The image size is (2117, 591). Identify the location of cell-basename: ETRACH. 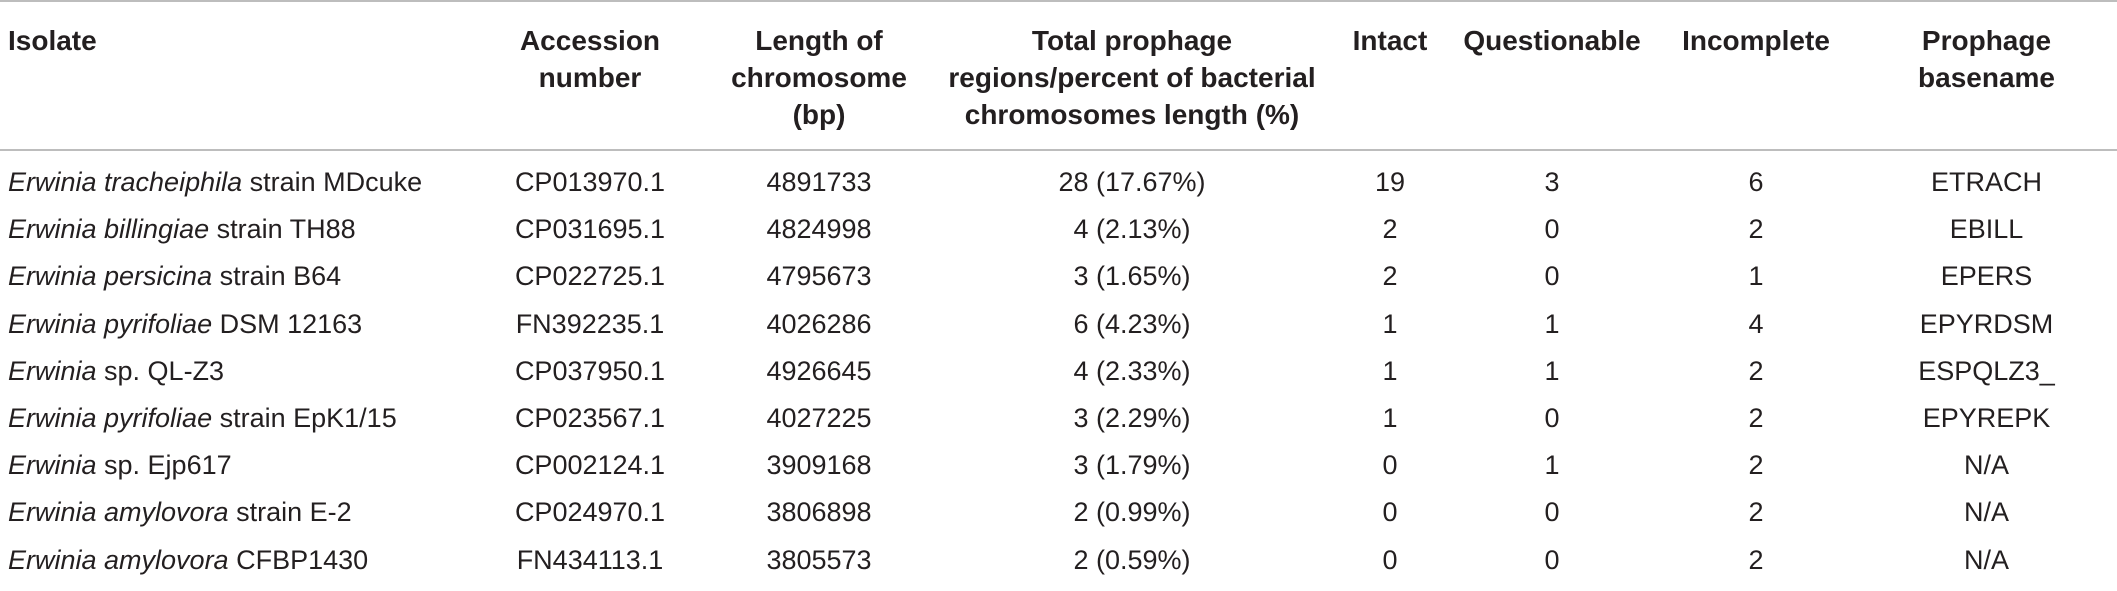
(1986, 182).